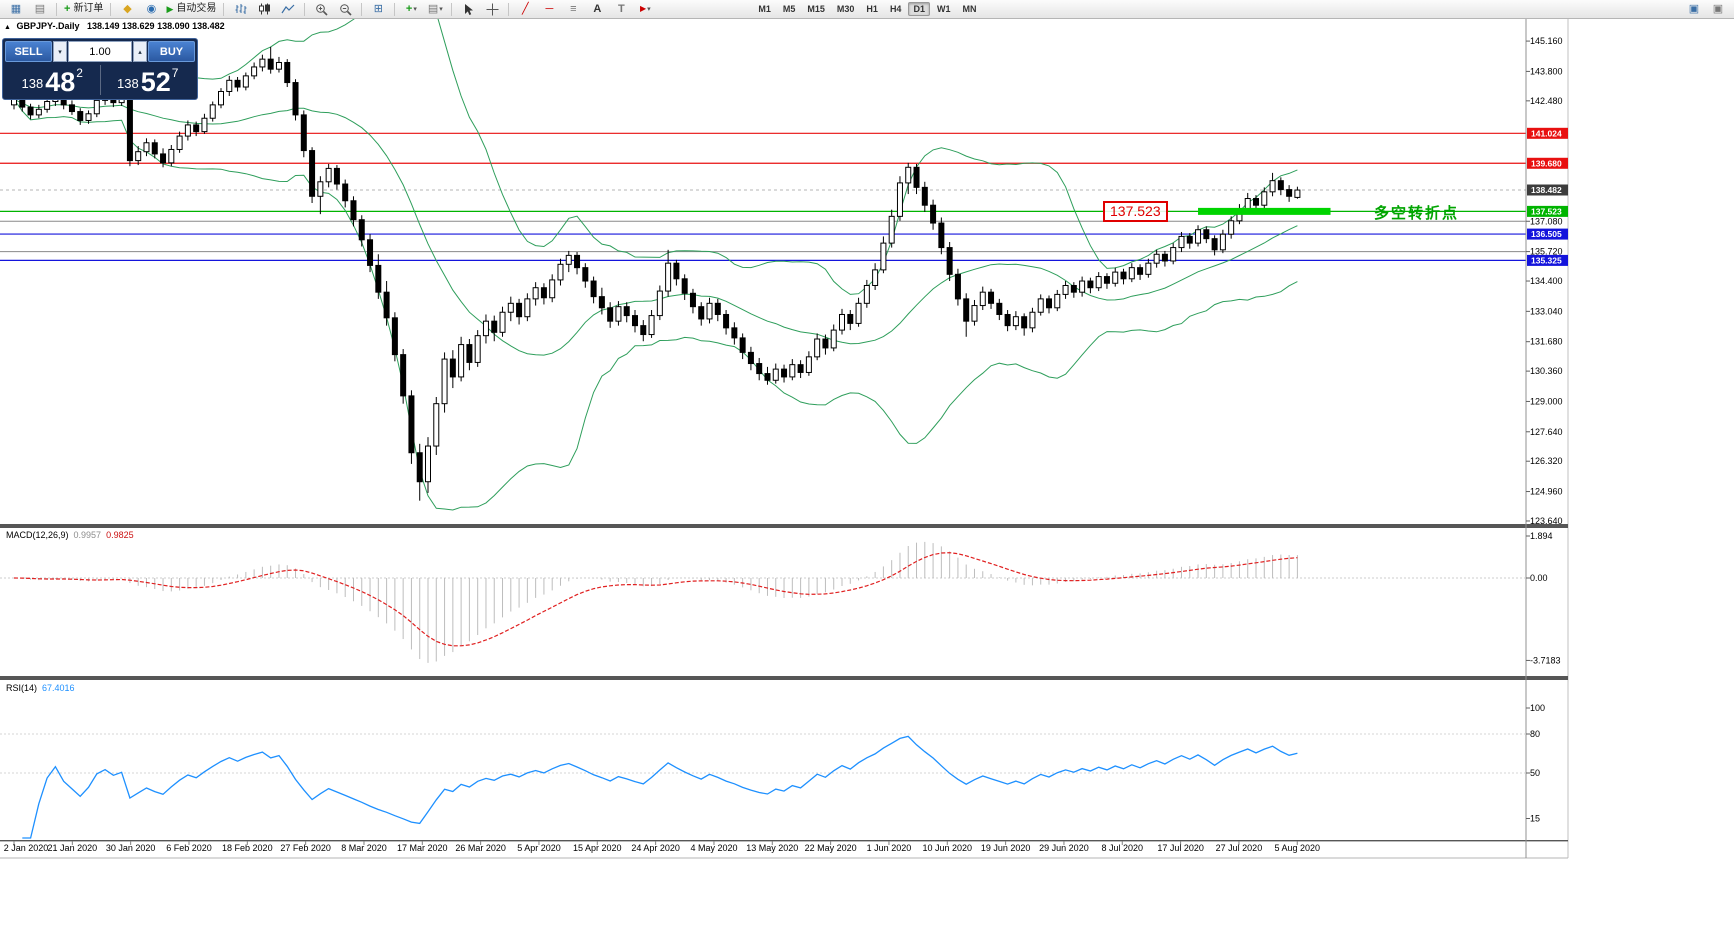  Describe the element at coordinates (264, 9) in the screenshot. I see `chart-candles-button` at that location.